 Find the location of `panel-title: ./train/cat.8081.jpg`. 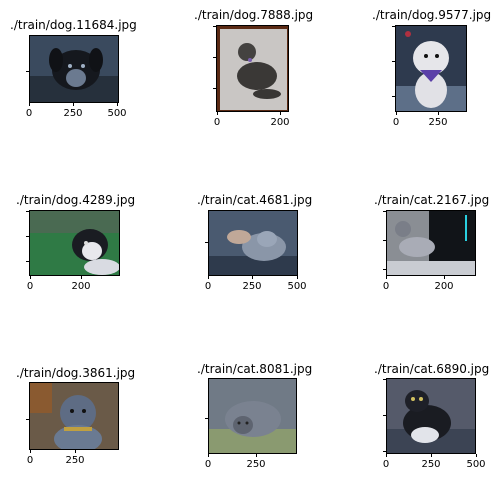

panel-title: ./train/cat.8081.jpg is located at coordinates (255, 369).